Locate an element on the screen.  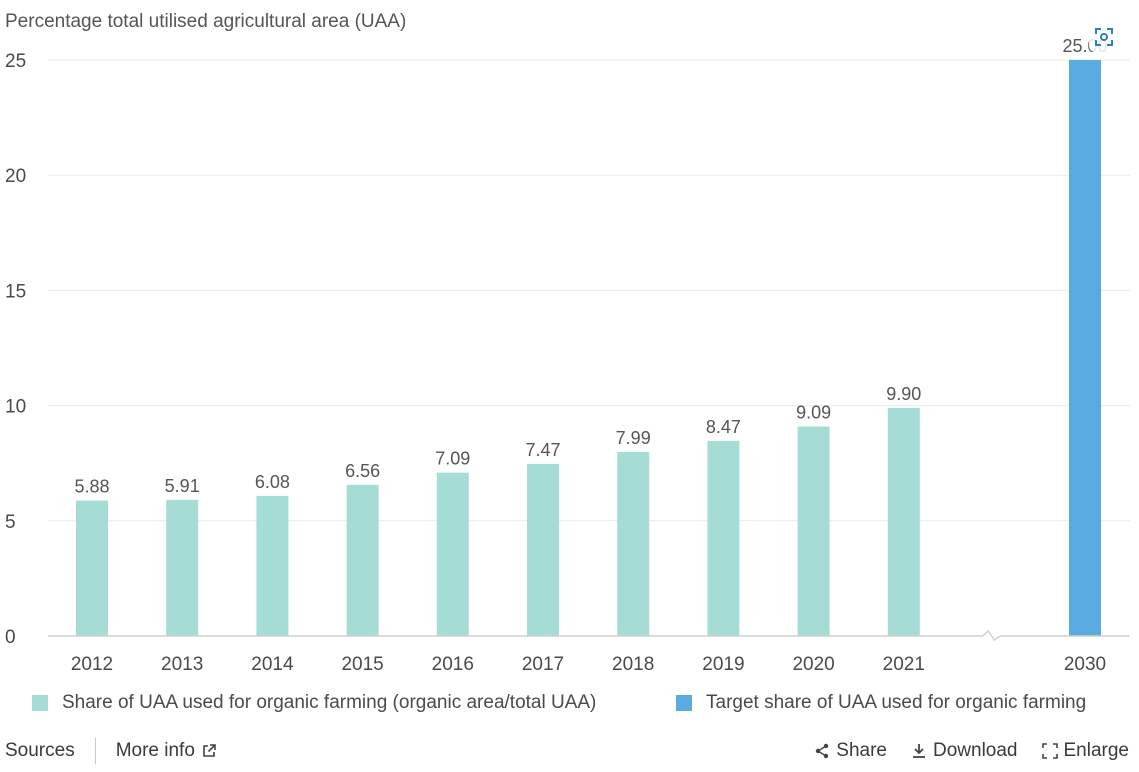
y-tick-label: 10 is located at coordinates (15, 407).